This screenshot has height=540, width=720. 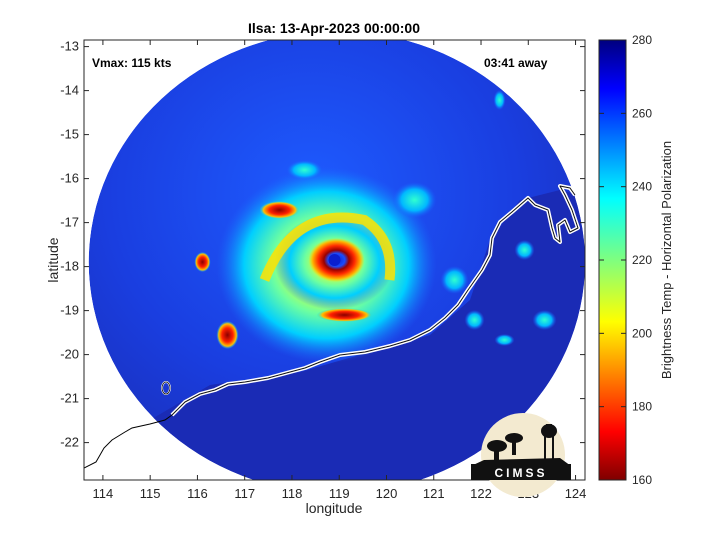 I want to click on x-tick-label: 114, so click(x=103, y=493).